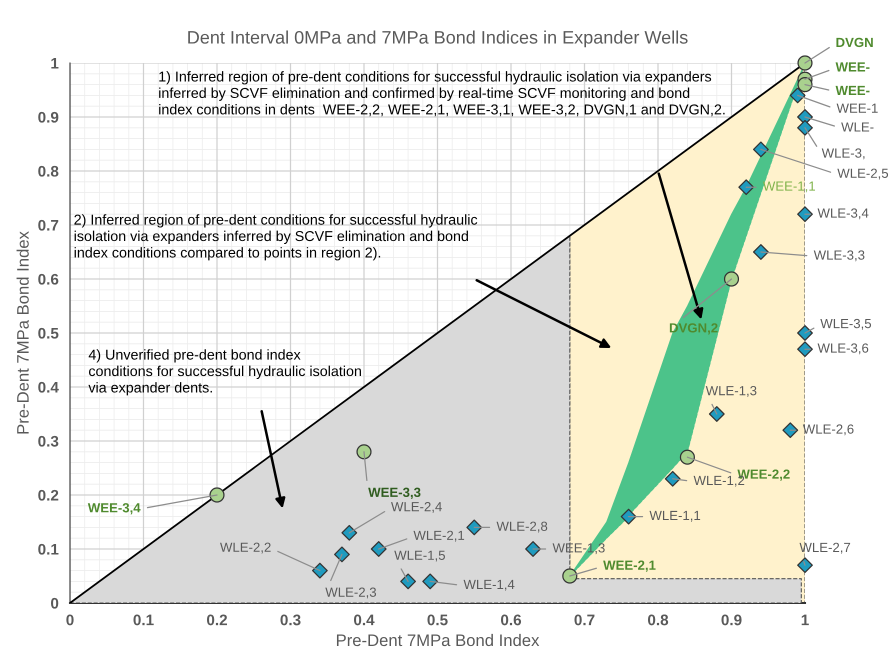 The width and height of the screenshot is (889, 661). What do you see at coordinates (48, 117) in the screenshot?
I see `y-tick-label: 0.9` at bounding box center [48, 117].